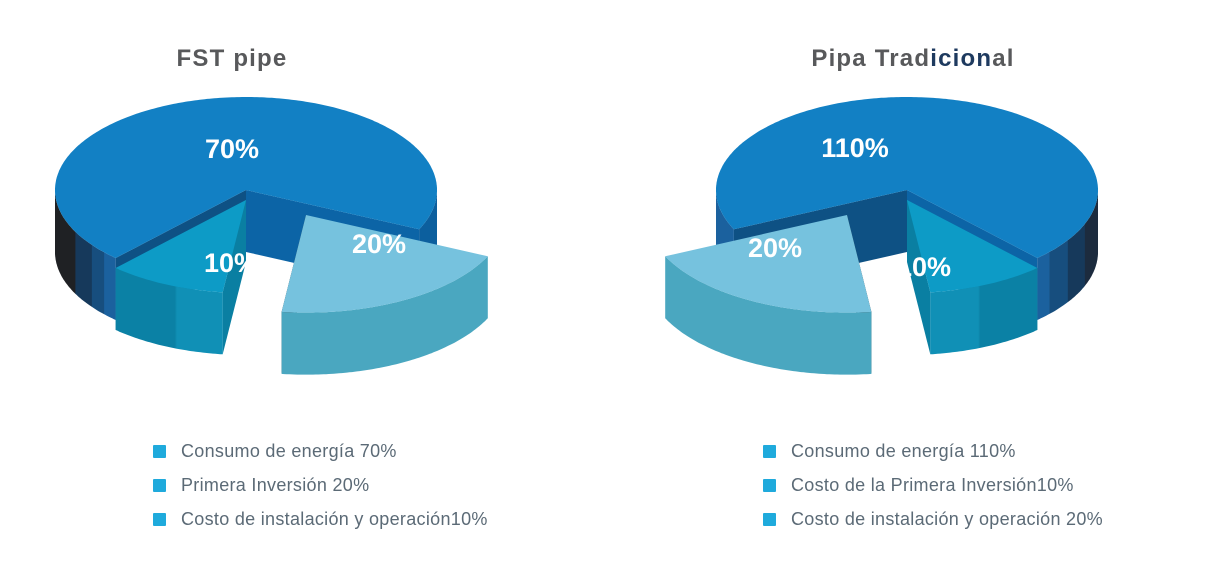 The width and height of the screenshot is (1205, 574). Describe the element at coordinates (275, 484) in the screenshot. I see `legend-label: Primera Inversión 20%` at that location.